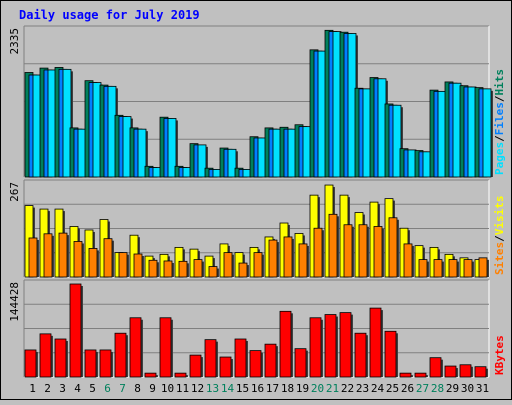 This screenshot has height=405, width=512. What do you see at coordinates (499, 216) in the screenshot?
I see `legend-item-visits: Visits` at bounding box center [499, 216].